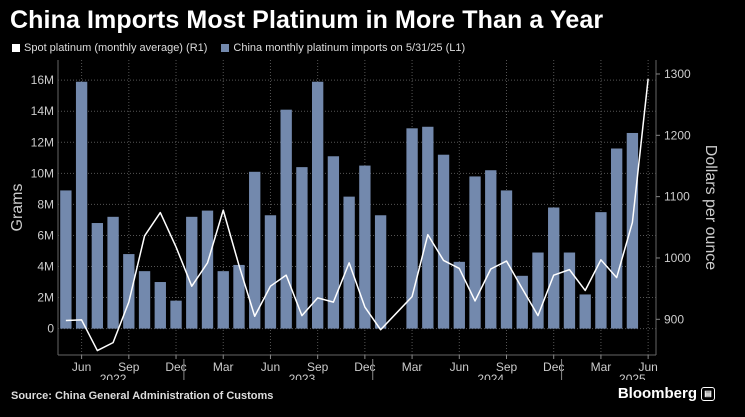  What do you see at coordinates (490, 376) in the screenshot?
I see `x-year-label: 2024` at bounding box center [490, 376].